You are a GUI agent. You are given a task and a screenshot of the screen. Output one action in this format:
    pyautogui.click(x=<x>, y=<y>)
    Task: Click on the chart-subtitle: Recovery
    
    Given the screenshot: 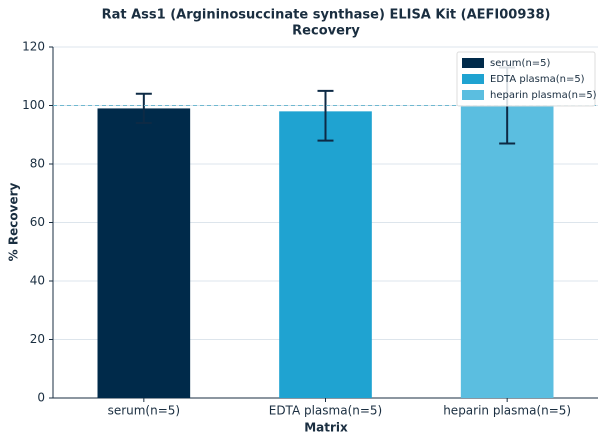 What is the action you would take?
    pyautogui.click(x=326, y=31)
    